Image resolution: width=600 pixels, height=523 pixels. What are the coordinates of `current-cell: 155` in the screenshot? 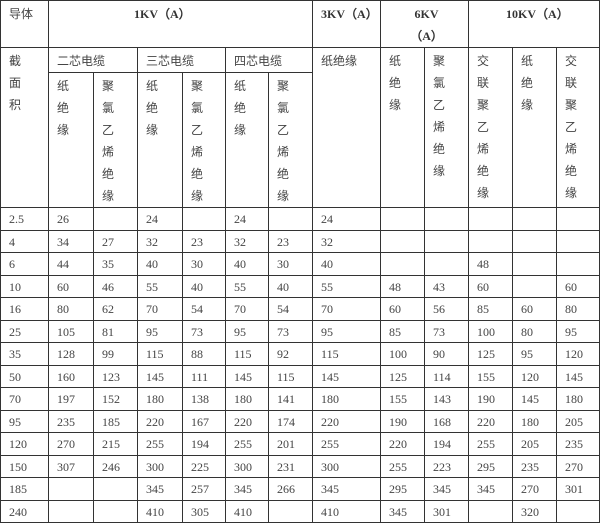 It's located at (491, 376).